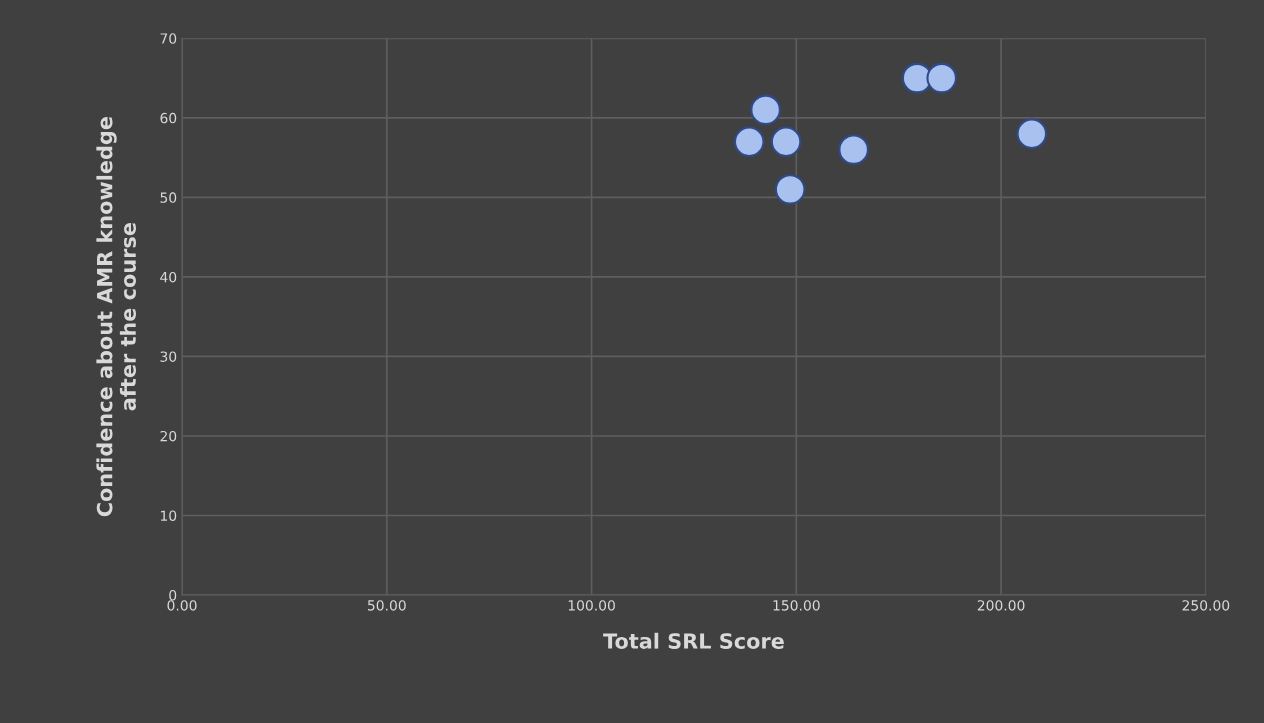  I want to click on y-tick-label: 30, so click(168, 356).